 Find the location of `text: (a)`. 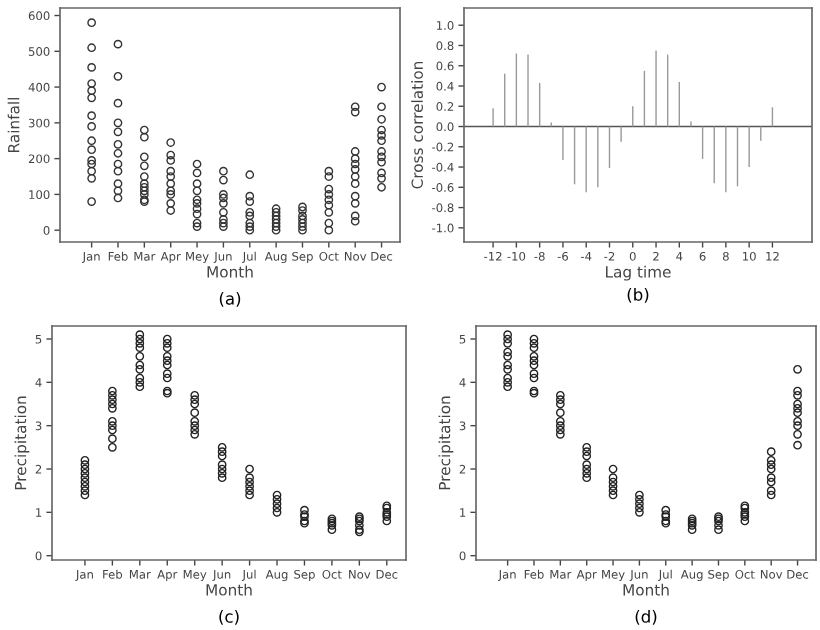

text: (a) is located at coordinates (230, 299).